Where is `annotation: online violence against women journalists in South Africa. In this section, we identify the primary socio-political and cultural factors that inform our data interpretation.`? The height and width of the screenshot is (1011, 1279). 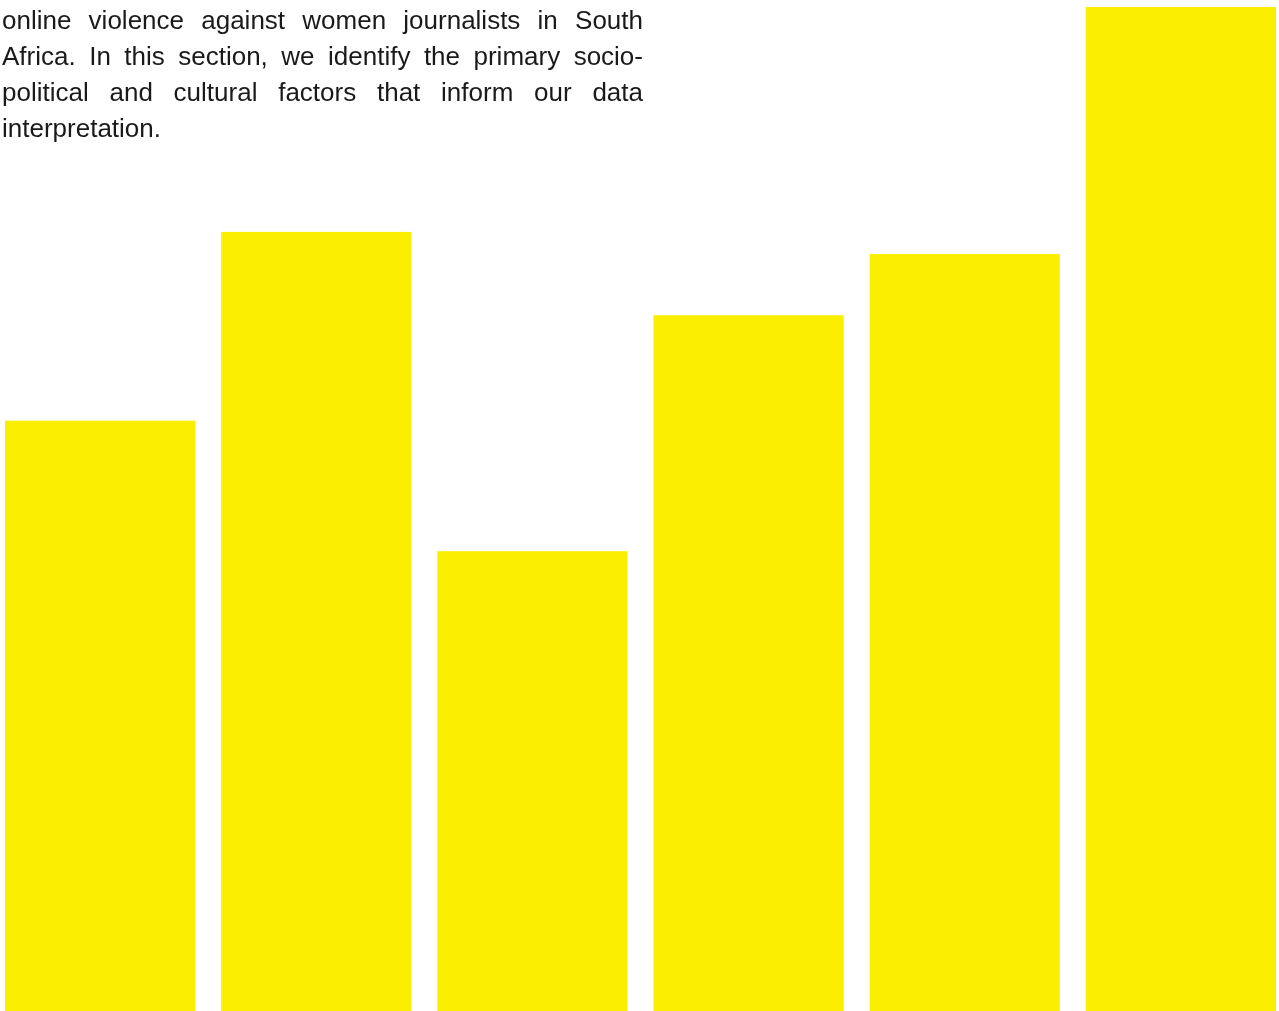
annotation: online violence against women journalists in South Africa. In this section, we identify the primary socio-political and cultural factors that inform our data interpretation. is located at coordinates (322, 74).